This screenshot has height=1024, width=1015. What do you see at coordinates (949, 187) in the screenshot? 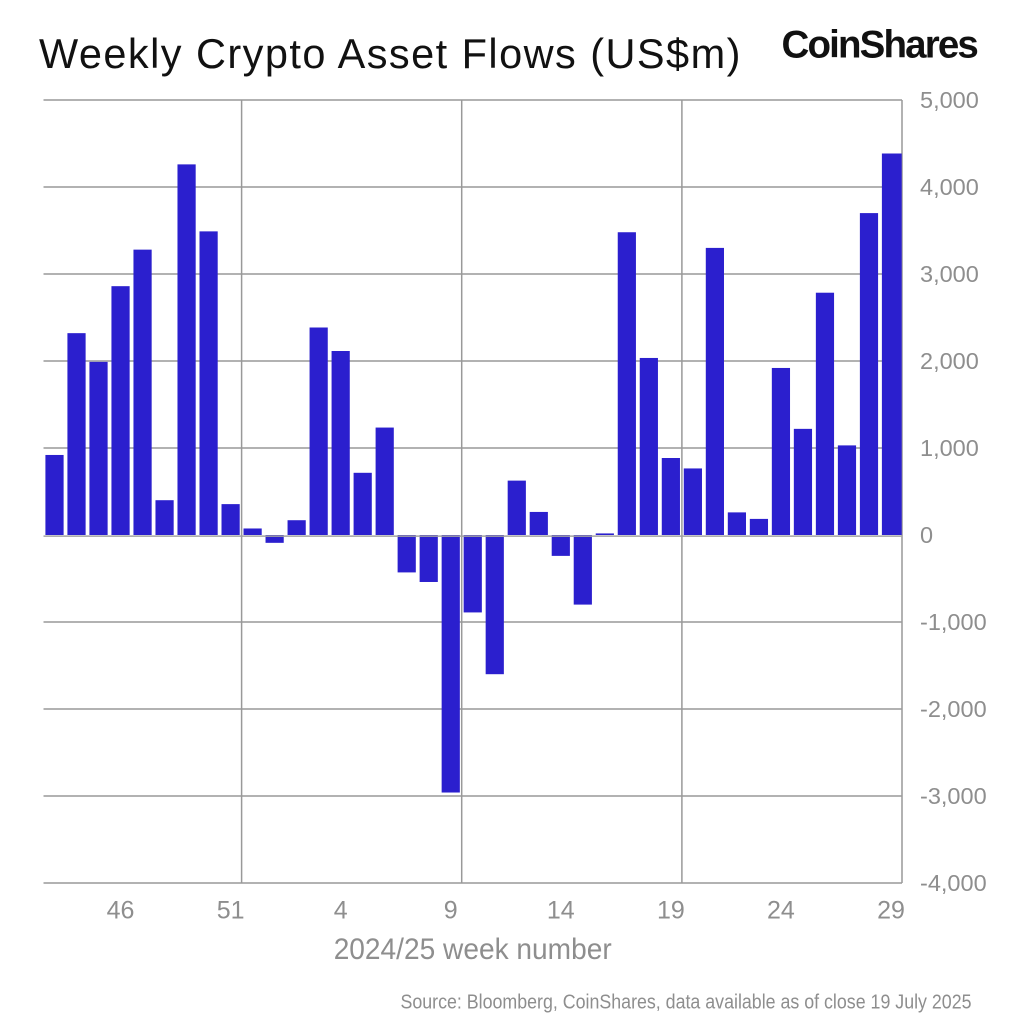
I see `svg-text: 4,000` at bounding box center [949, 187].